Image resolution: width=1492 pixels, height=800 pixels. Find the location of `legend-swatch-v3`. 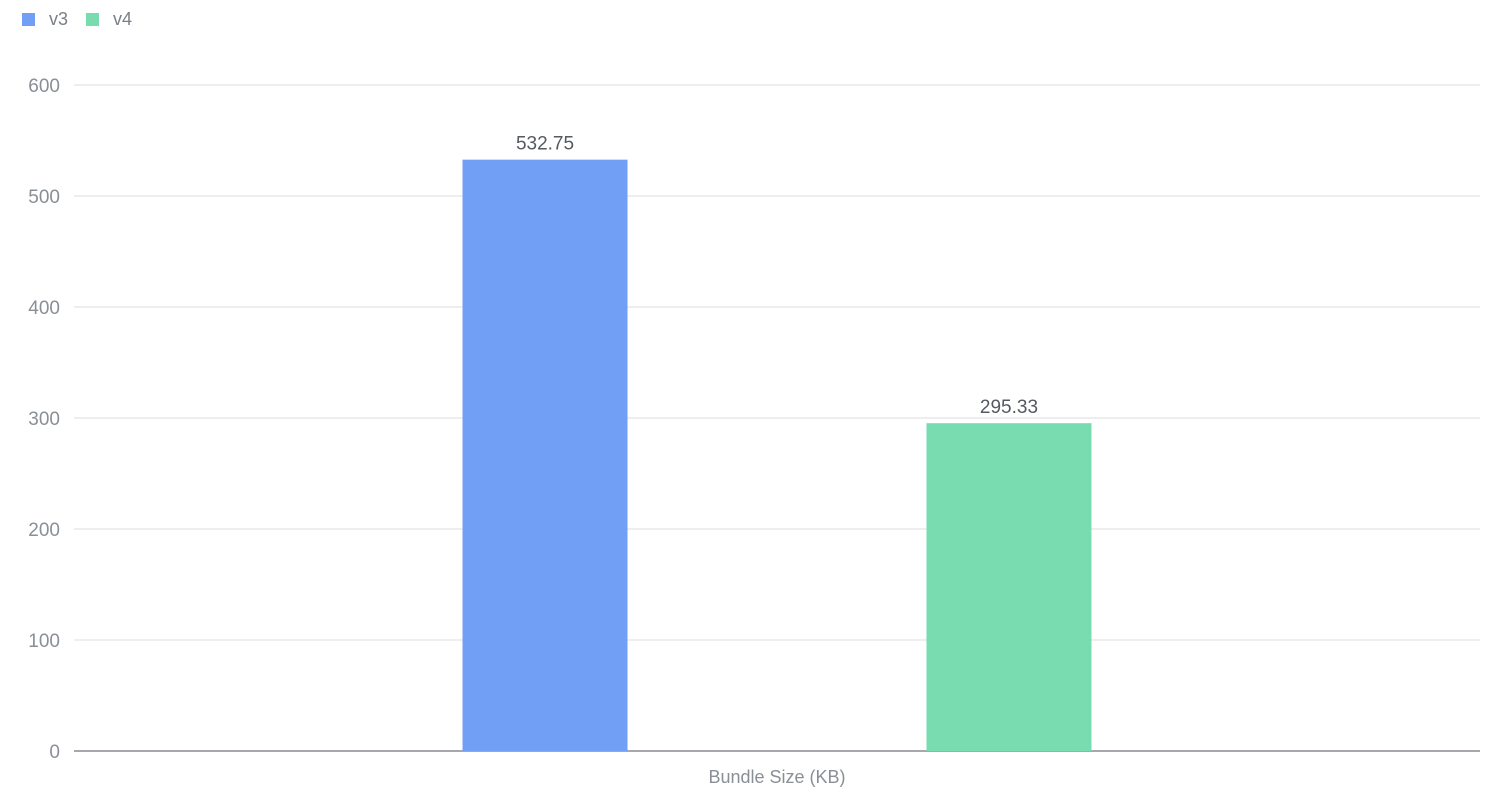

legend-swatch-v3 is located at coordinates (28, 19).